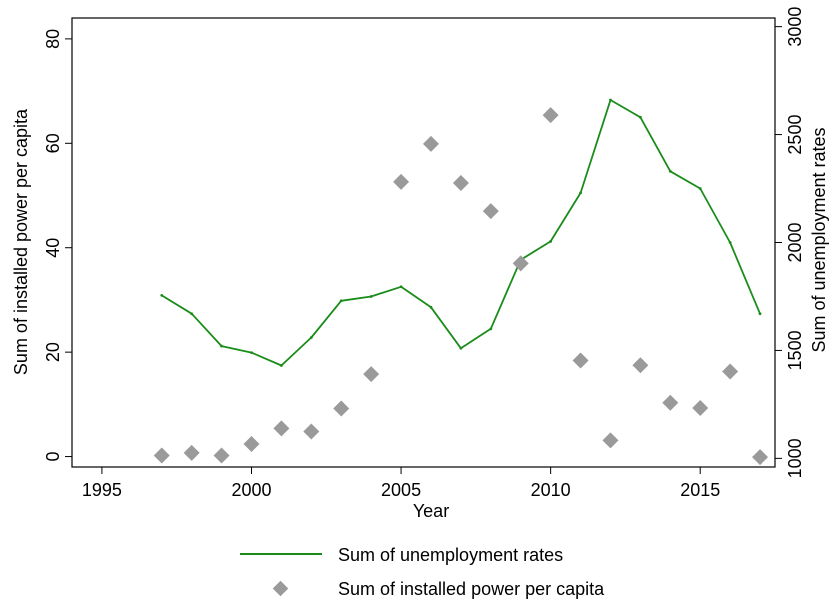 The image size is (840, 602). Describe the element at coordinates (401, 490) in the screenshot. I see `x-tick-label: 2005` at that location.